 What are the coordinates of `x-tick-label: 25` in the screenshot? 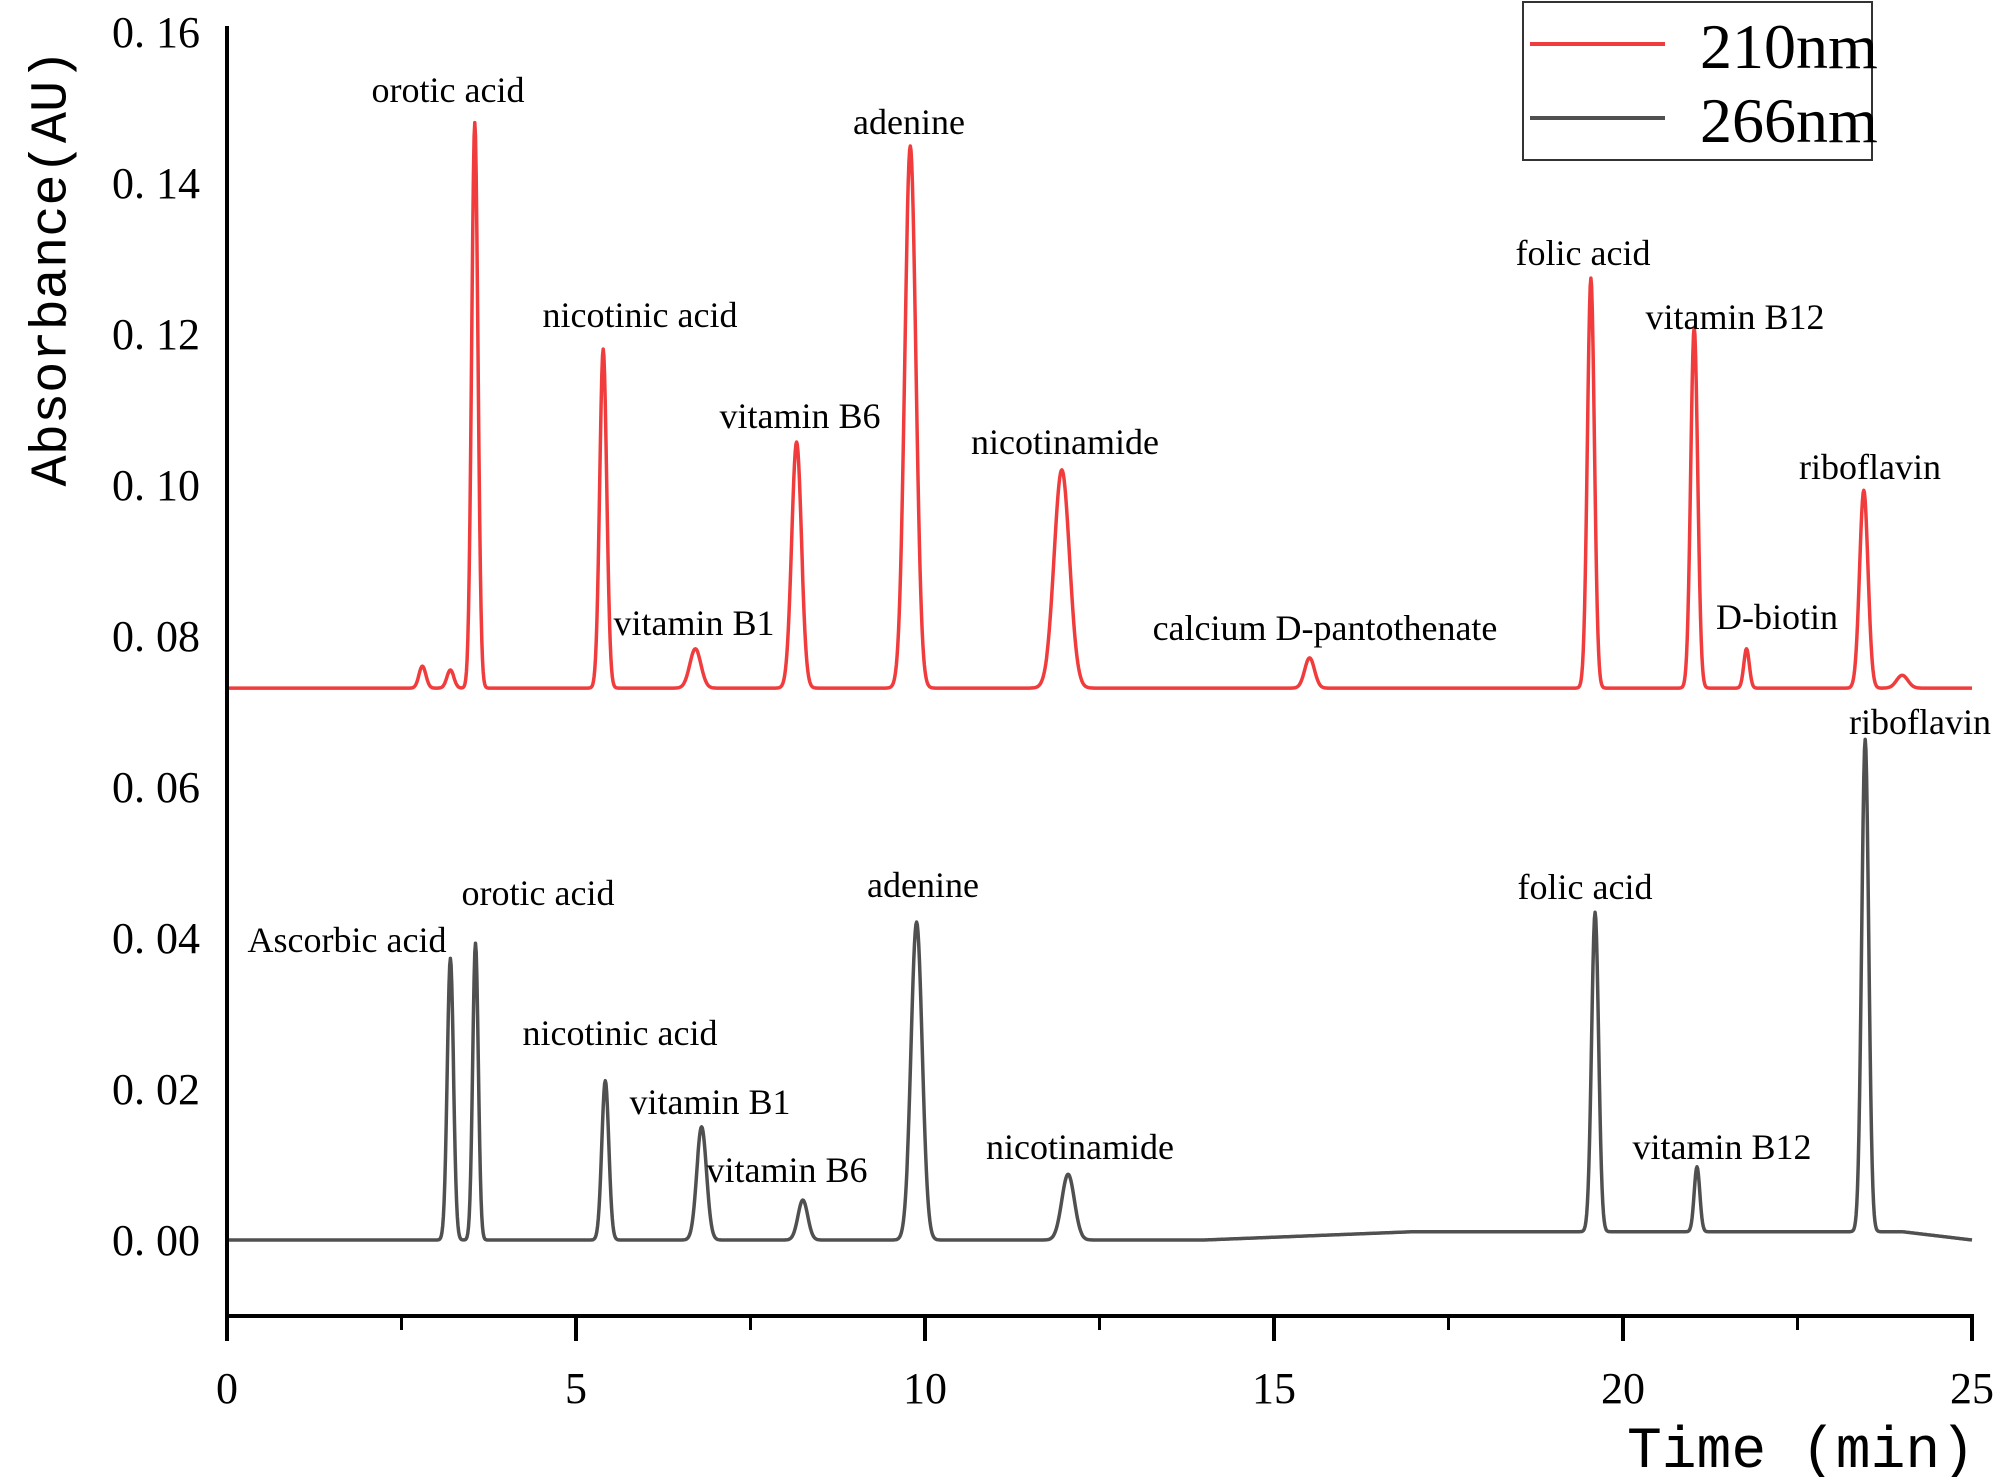 It's located at (1972, 1388).